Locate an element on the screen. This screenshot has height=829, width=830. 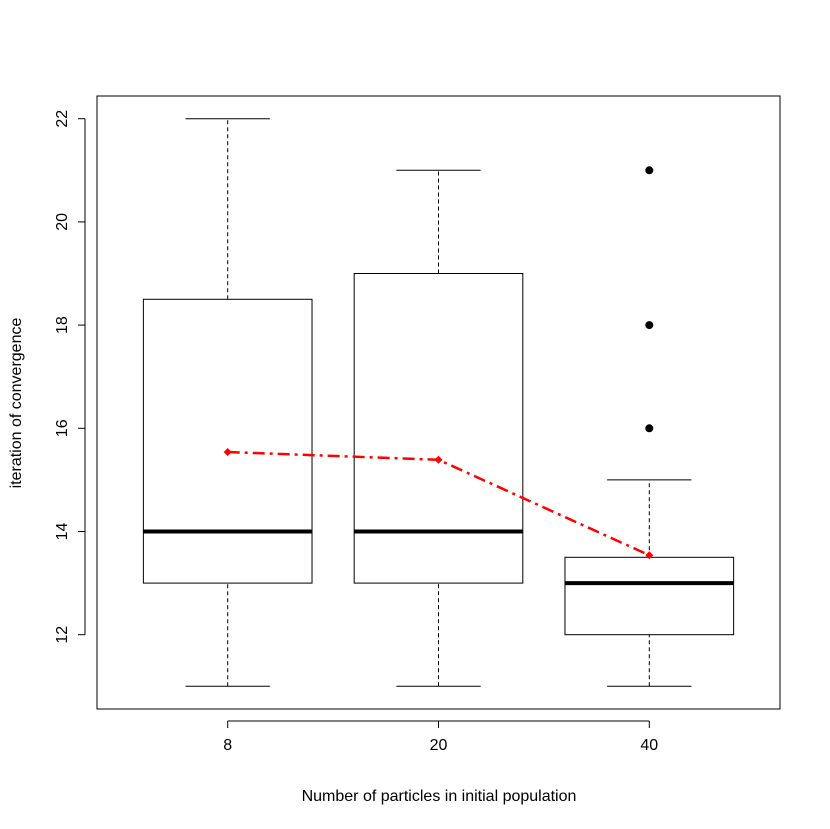
y-tick-label: 14 is located at coordinates (62, 531).